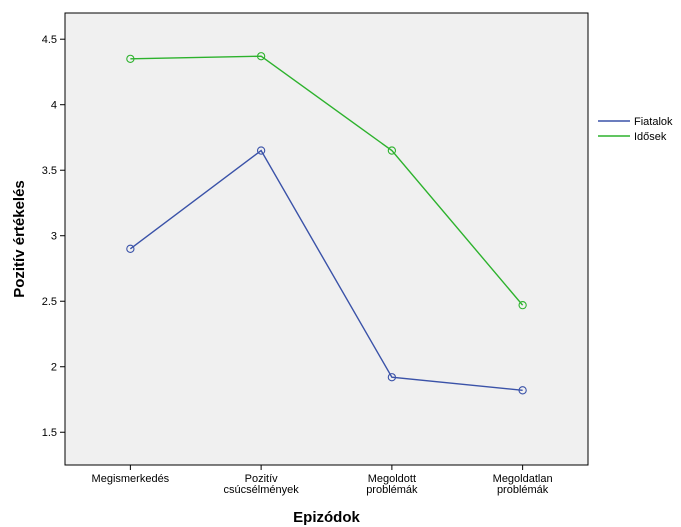  What do you see at coordinates (262, 479) in the screenshot?
I see `x-tick-label-line: Pozitív` at bounding box center [262, 479].